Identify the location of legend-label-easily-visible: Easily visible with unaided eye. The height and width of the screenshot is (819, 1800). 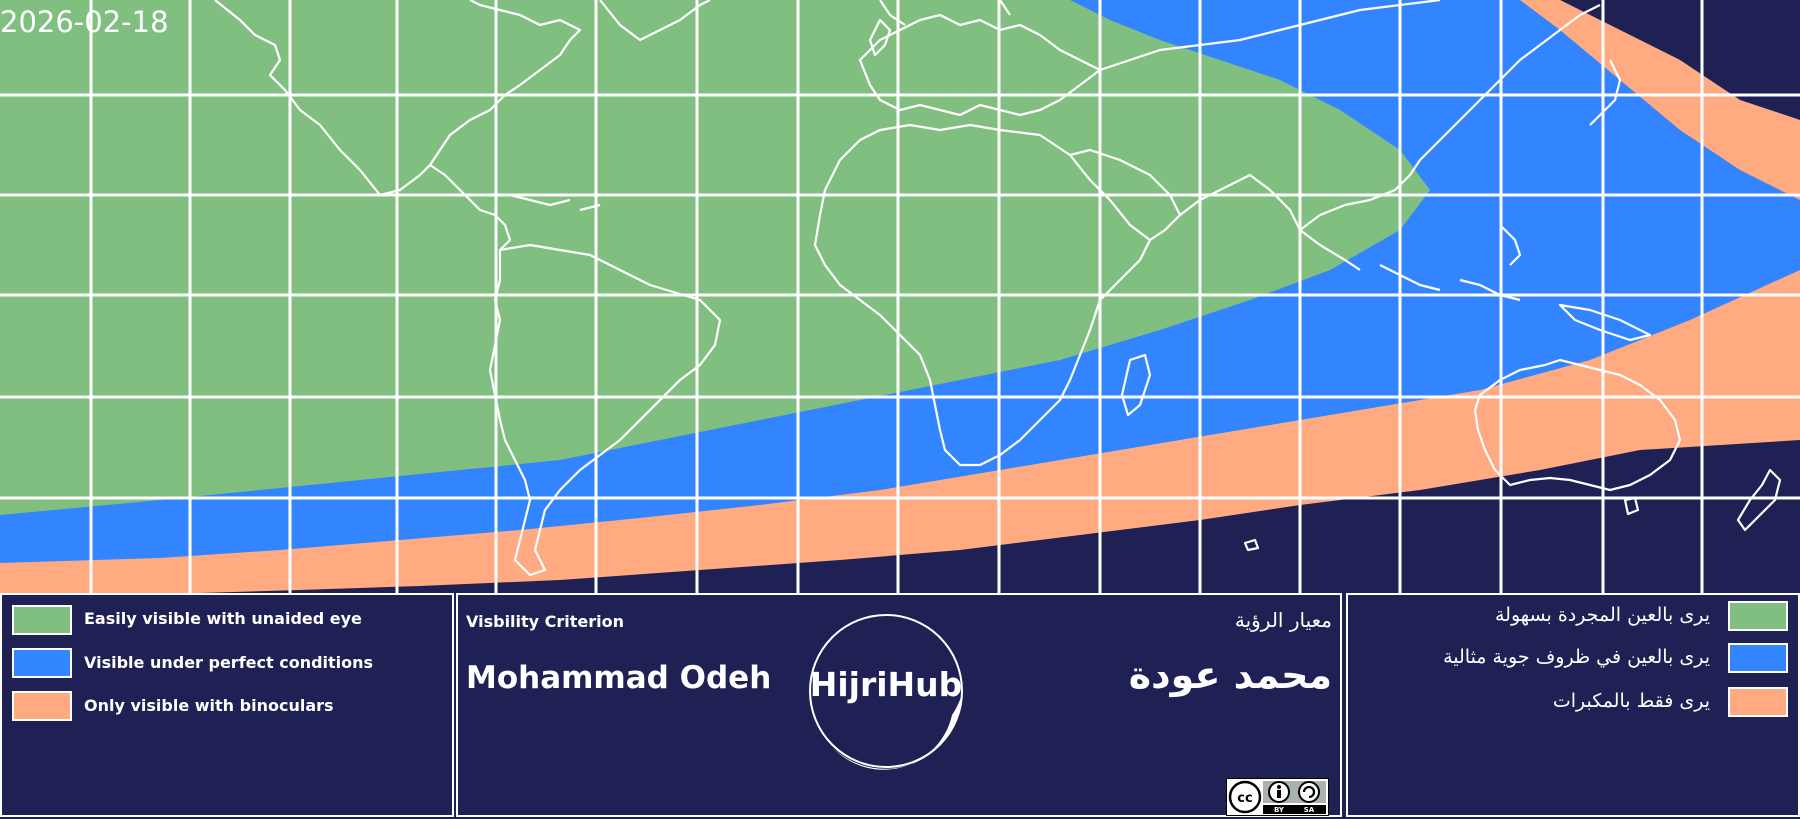
(223, 618).